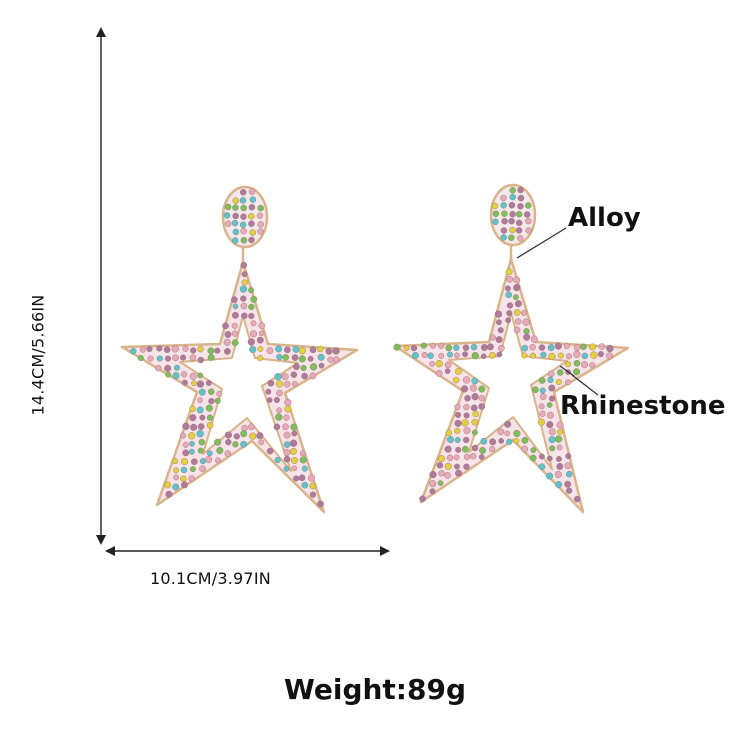 The height and width of the screenshot is (750, 750). I want to click on earring-right, so click(511, 348).